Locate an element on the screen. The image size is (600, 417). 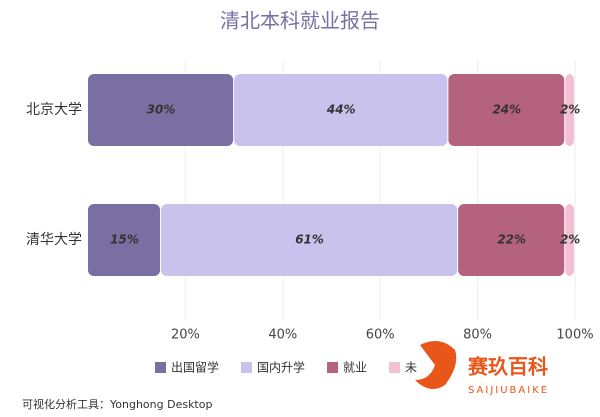
legend-label: 国内升学 is located at coordinates (281, 367).